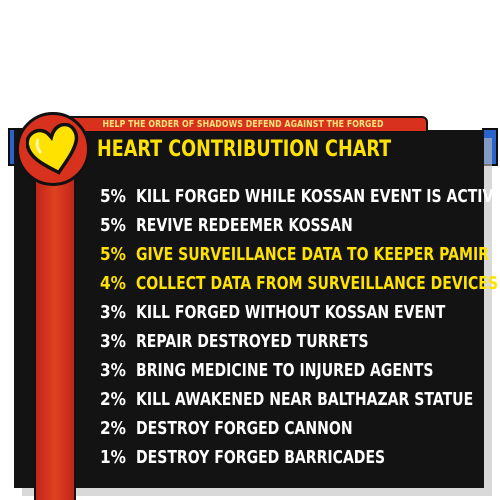  I want to click on contribution-task: DESTROY FORGED BARRICADES, so click(261, 457).